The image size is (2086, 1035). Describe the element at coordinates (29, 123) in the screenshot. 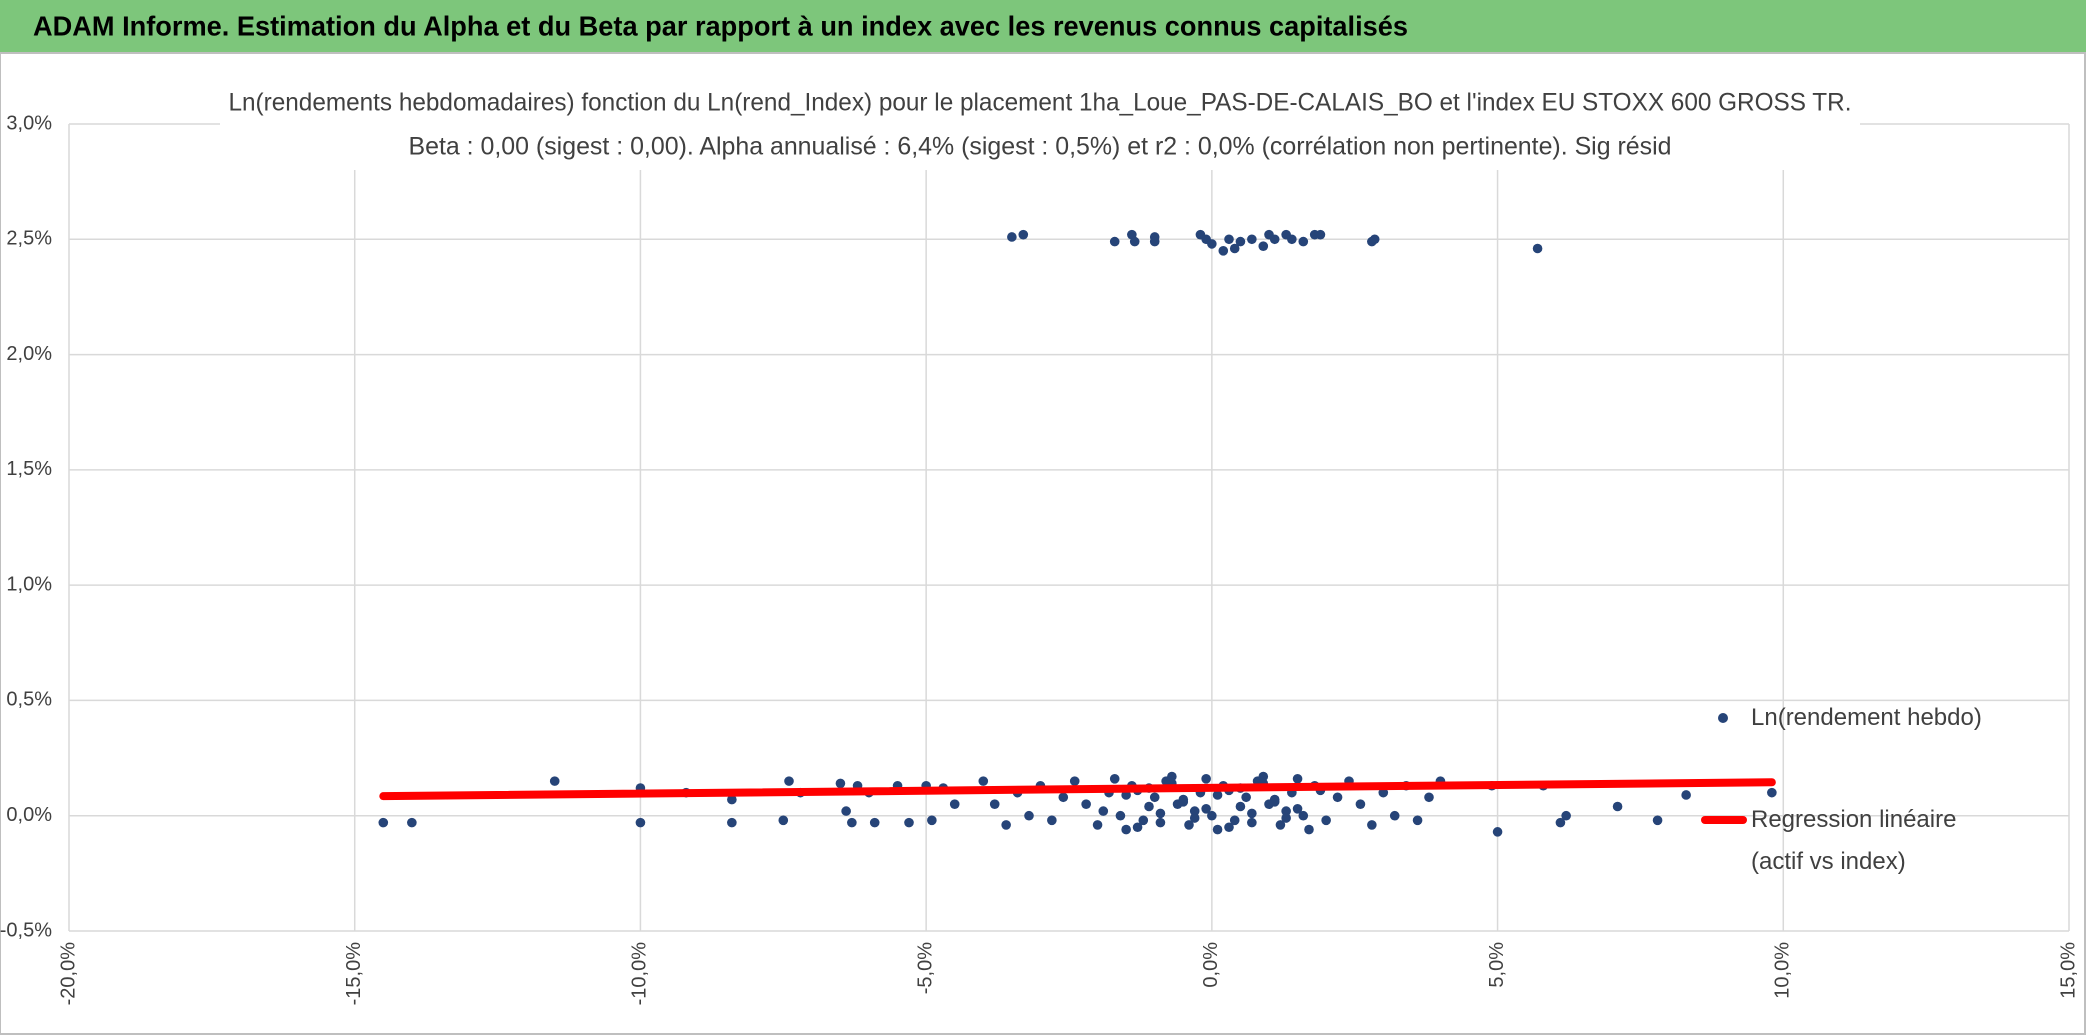

I see `y-tick-label: 3,0%` at that location.